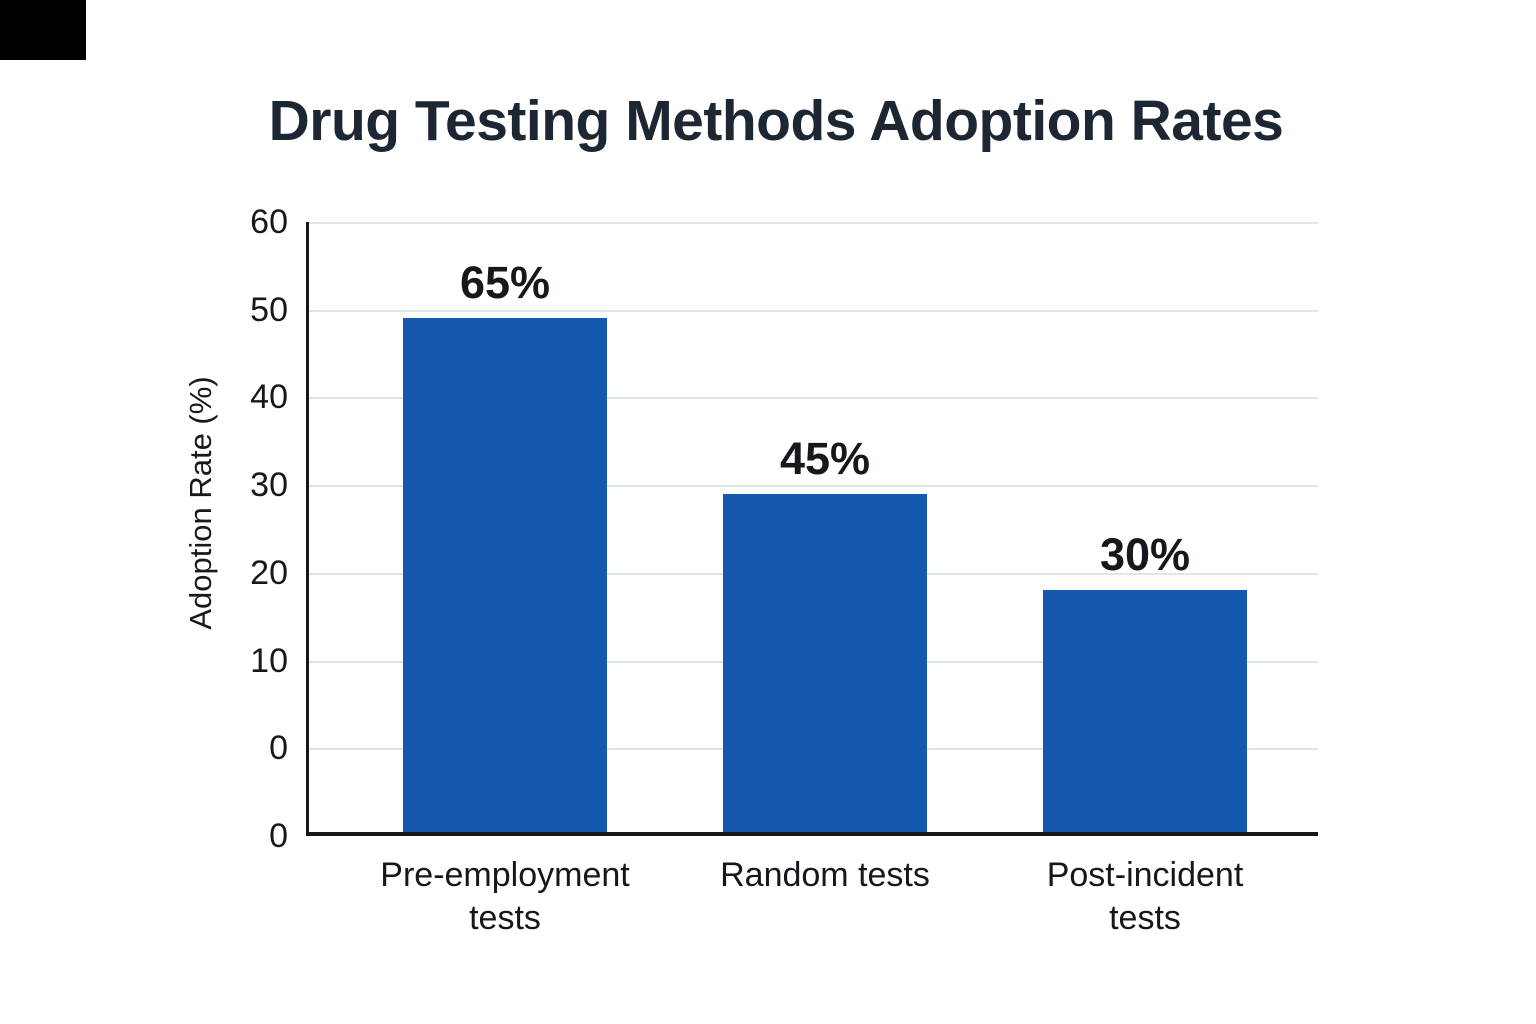 The width and height of the screenshot is (1536, 1024). Describe the element at coordinates (269, 485) in the screenshot. I see `y-tick-label: 30` at that location.